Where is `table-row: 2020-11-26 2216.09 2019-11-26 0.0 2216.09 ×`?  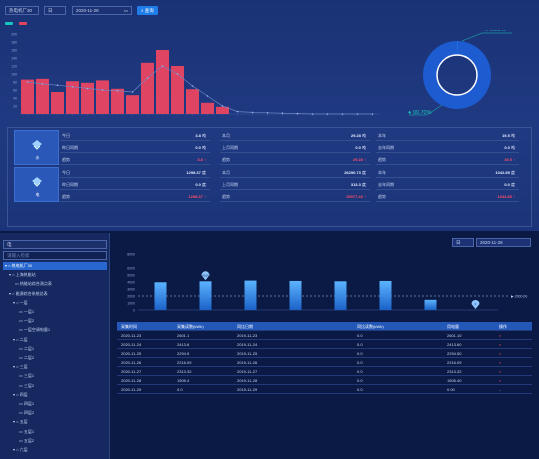 table-row: 2020-11-26 2216.09 2019-11-26 0.0 2216.09 × is located at coordinates (324, 362).